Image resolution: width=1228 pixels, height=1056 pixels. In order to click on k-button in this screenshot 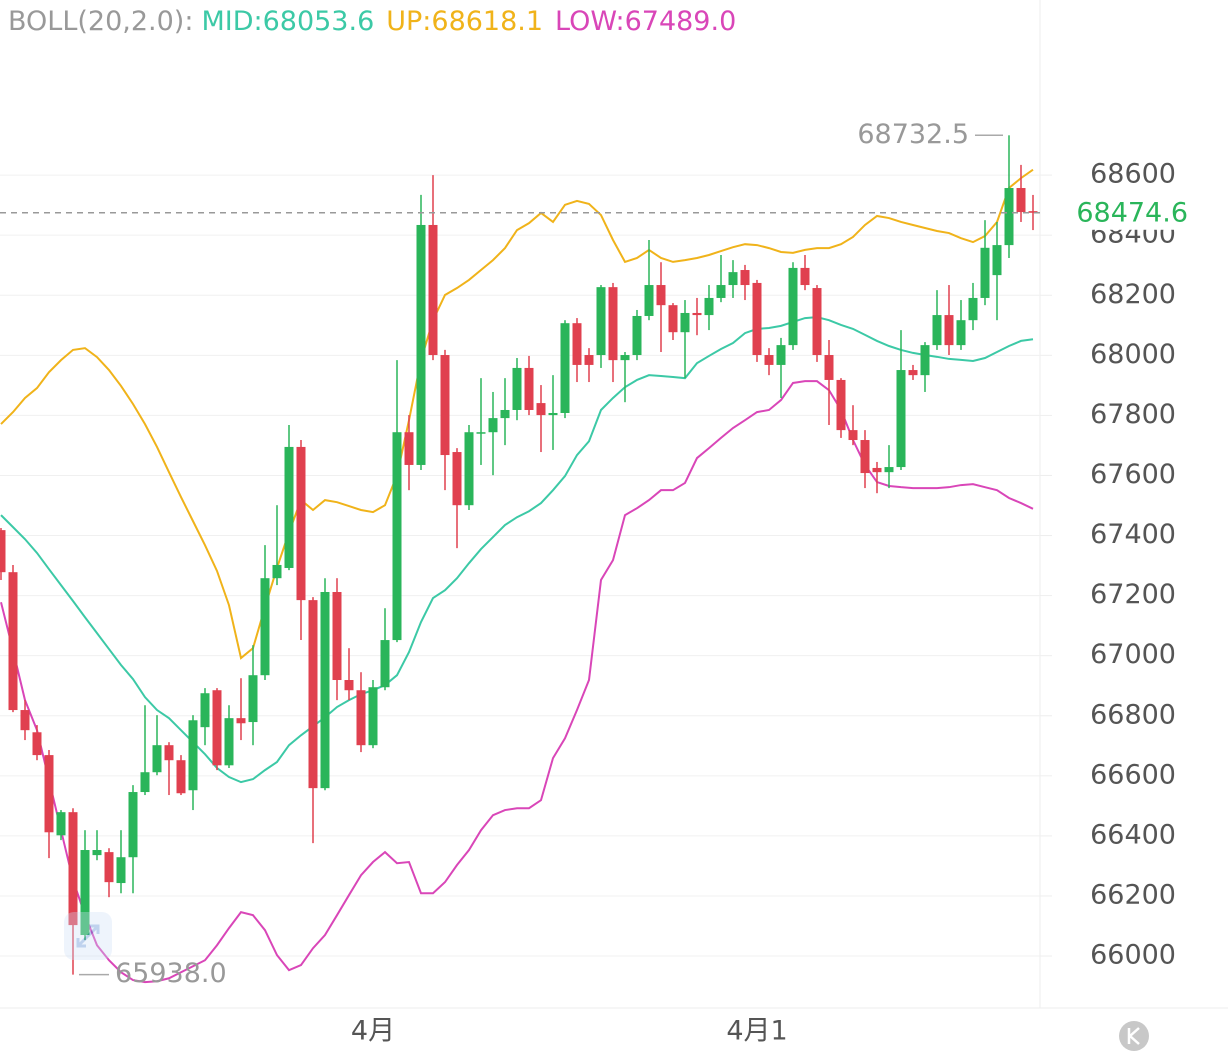, I will do `click(1134, 1036)`.